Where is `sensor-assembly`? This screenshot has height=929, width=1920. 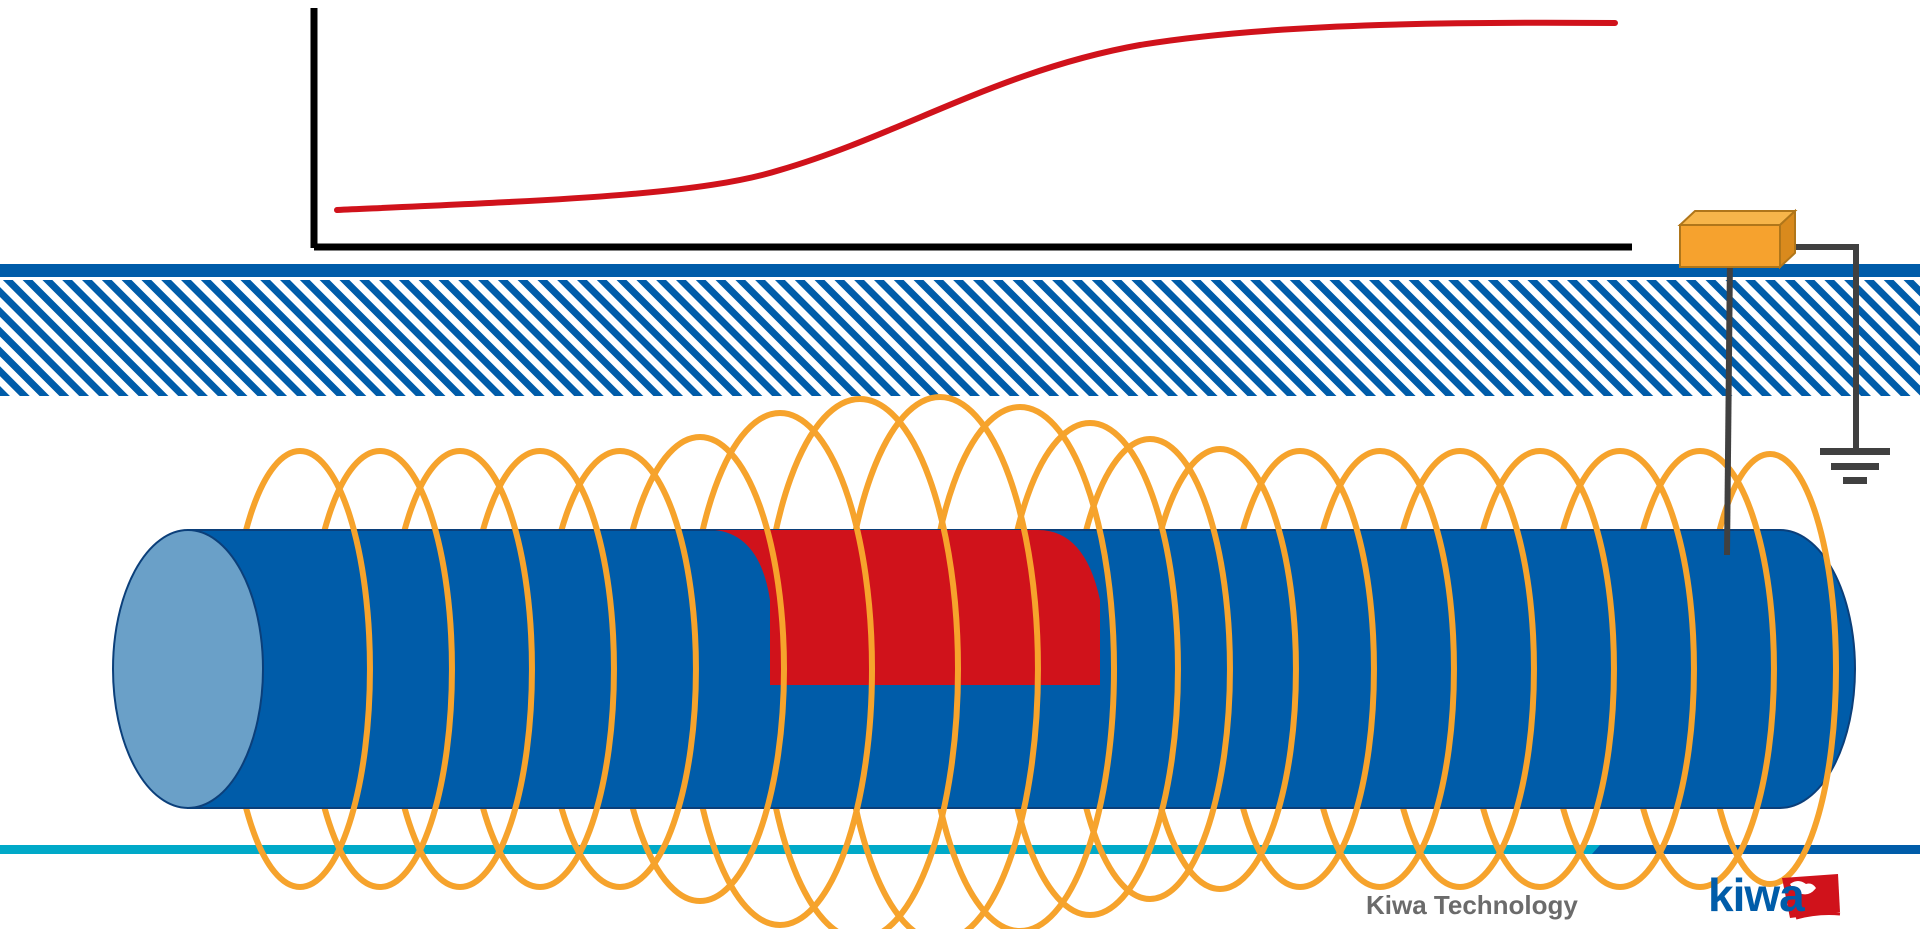
sensor-assembly is located at coordinates (1783, 382).